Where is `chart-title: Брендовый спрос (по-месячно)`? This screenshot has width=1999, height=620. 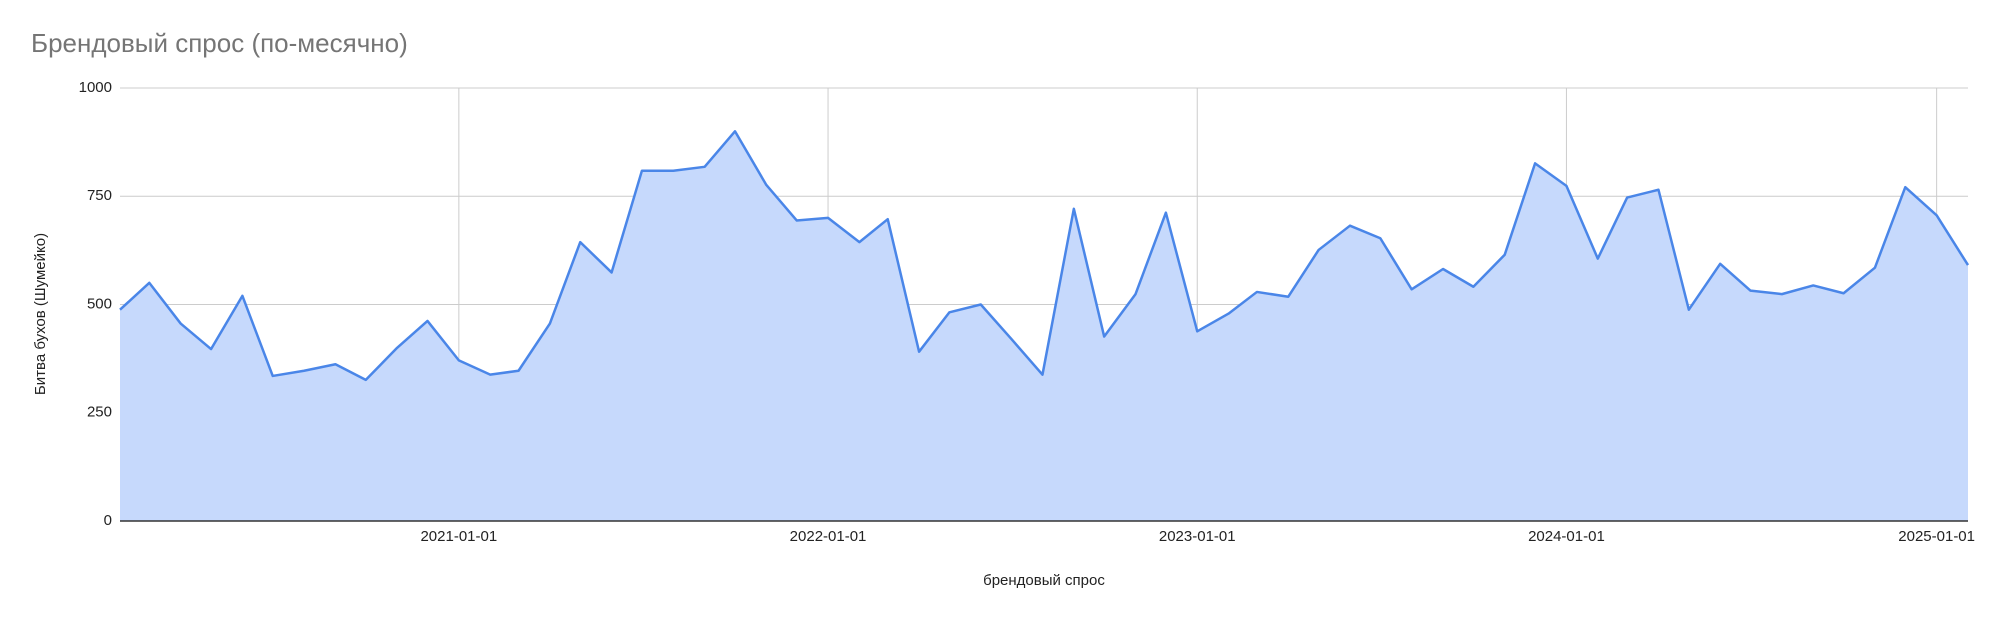
chart-title: Брендовый спрос (по-месячно) is located at coordinates (219, 43).